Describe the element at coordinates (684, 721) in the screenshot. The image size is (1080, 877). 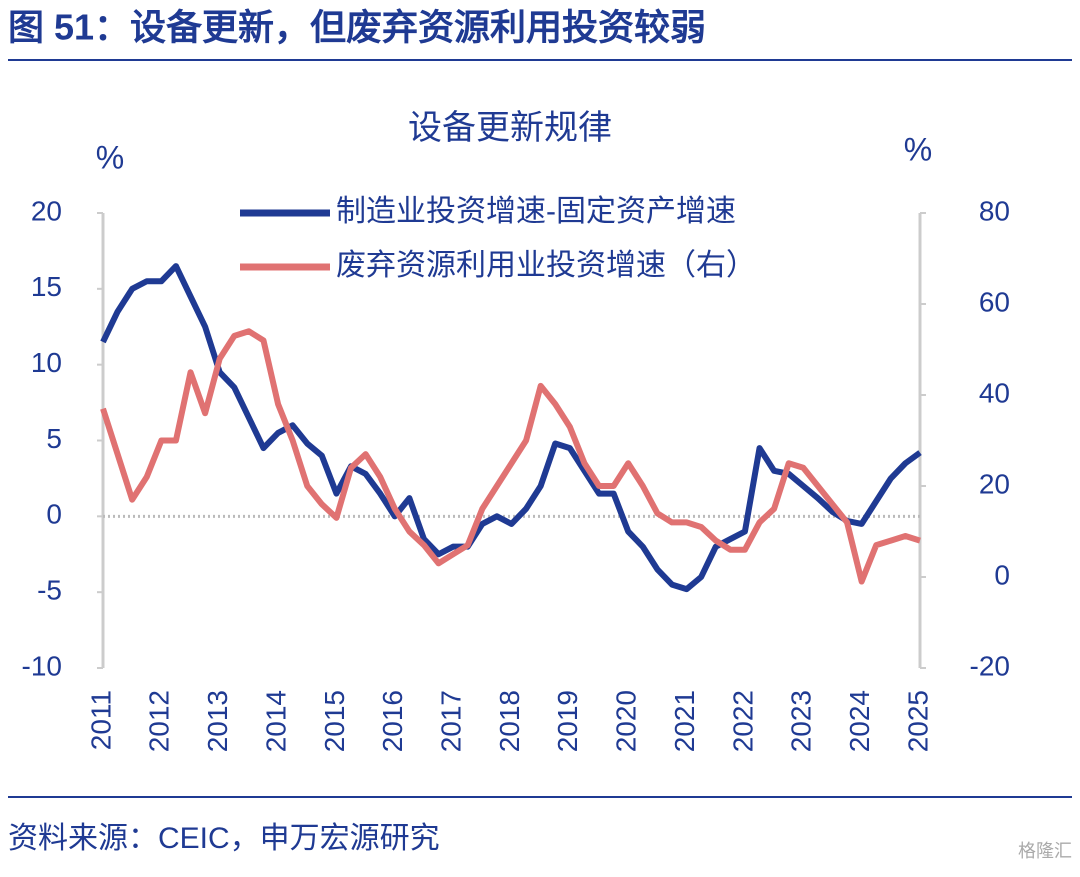
I see `x-tick-label: 2021` at that location.